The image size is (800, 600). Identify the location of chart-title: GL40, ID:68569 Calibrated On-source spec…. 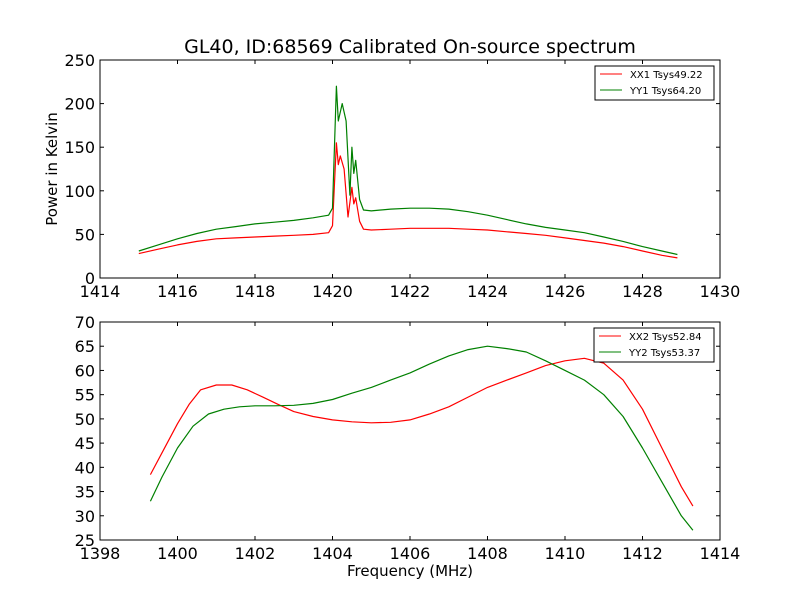
(410, 47).